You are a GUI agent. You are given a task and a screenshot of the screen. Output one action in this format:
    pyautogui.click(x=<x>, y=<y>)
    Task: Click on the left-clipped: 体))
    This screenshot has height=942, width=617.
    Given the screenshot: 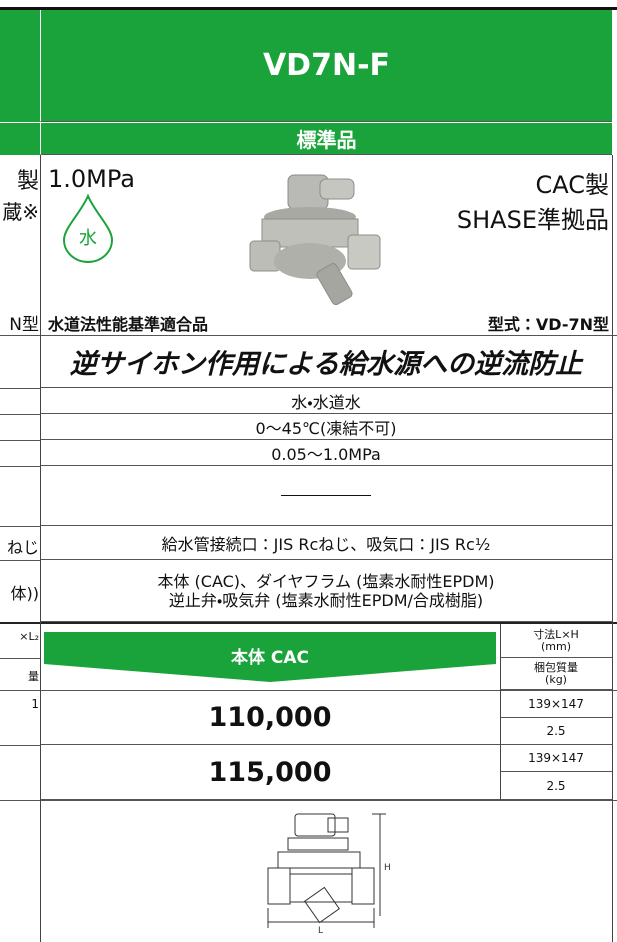 What is the action you would take?
    pyautogui.click(x=25, y=593)
    